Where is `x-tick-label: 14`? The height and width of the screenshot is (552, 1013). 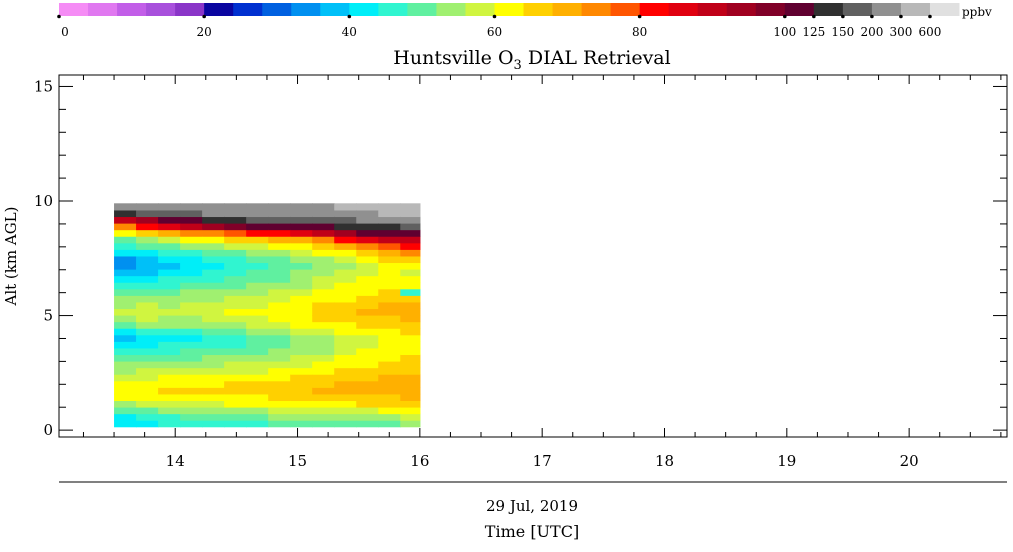
x-tick-label: 14 is located at coordinates (175, 461).